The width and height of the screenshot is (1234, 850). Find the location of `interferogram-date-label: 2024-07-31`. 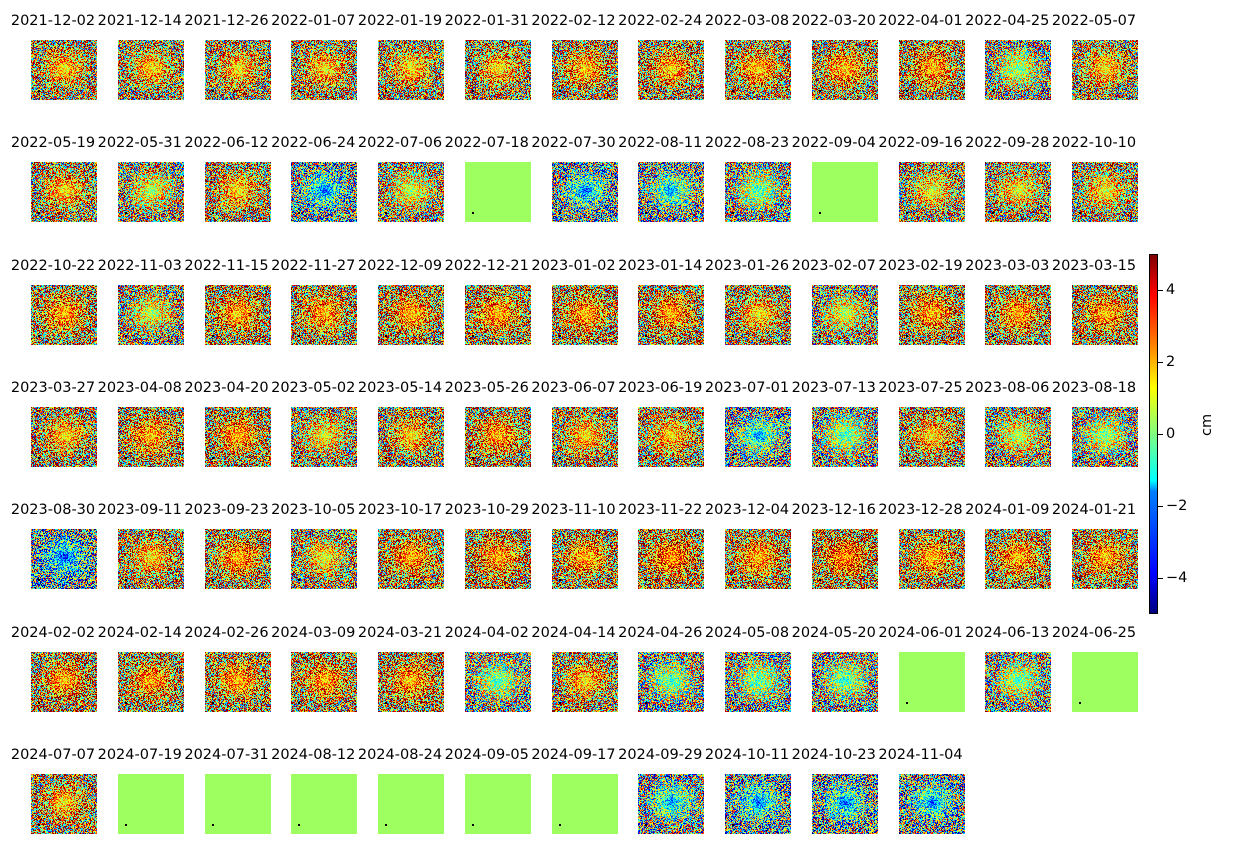

interferogram-date-label: 2024-07-31 is located at coordinates (226, 754).